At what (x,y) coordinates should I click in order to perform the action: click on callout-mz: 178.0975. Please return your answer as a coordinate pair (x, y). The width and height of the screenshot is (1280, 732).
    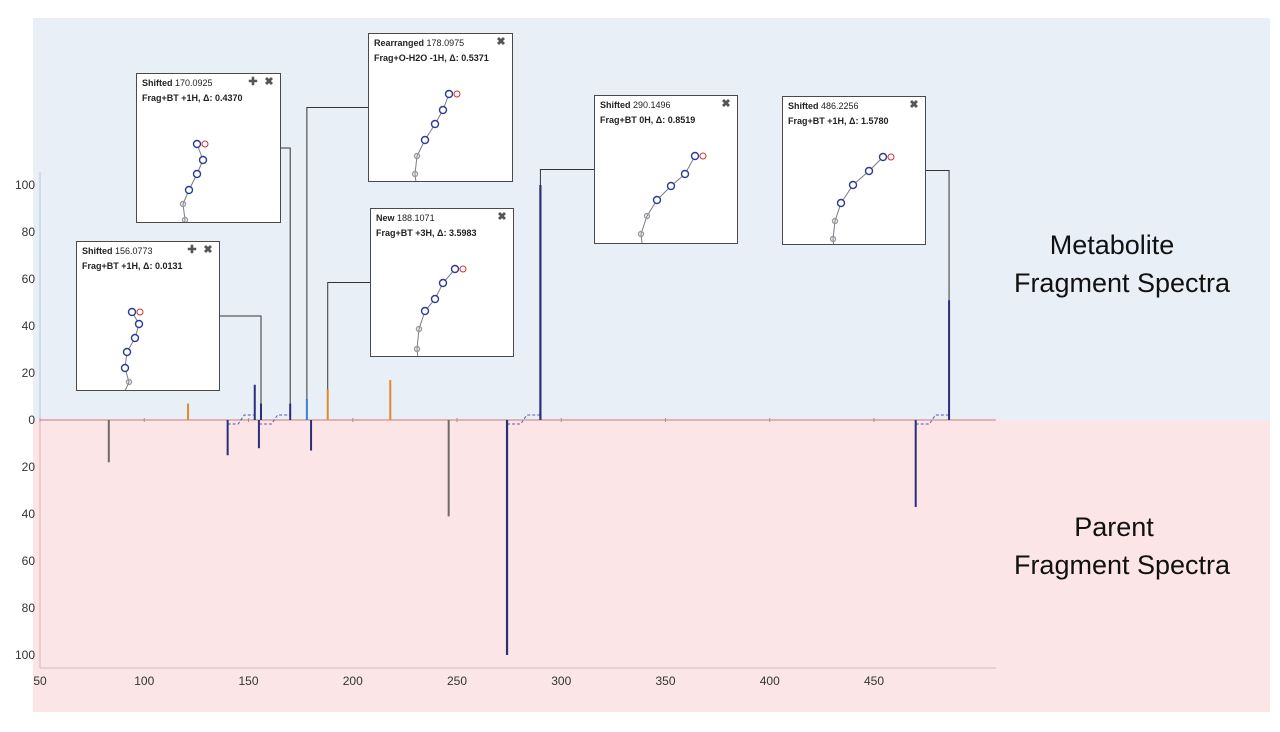
    Looking at the image, I should click on (445, 43).